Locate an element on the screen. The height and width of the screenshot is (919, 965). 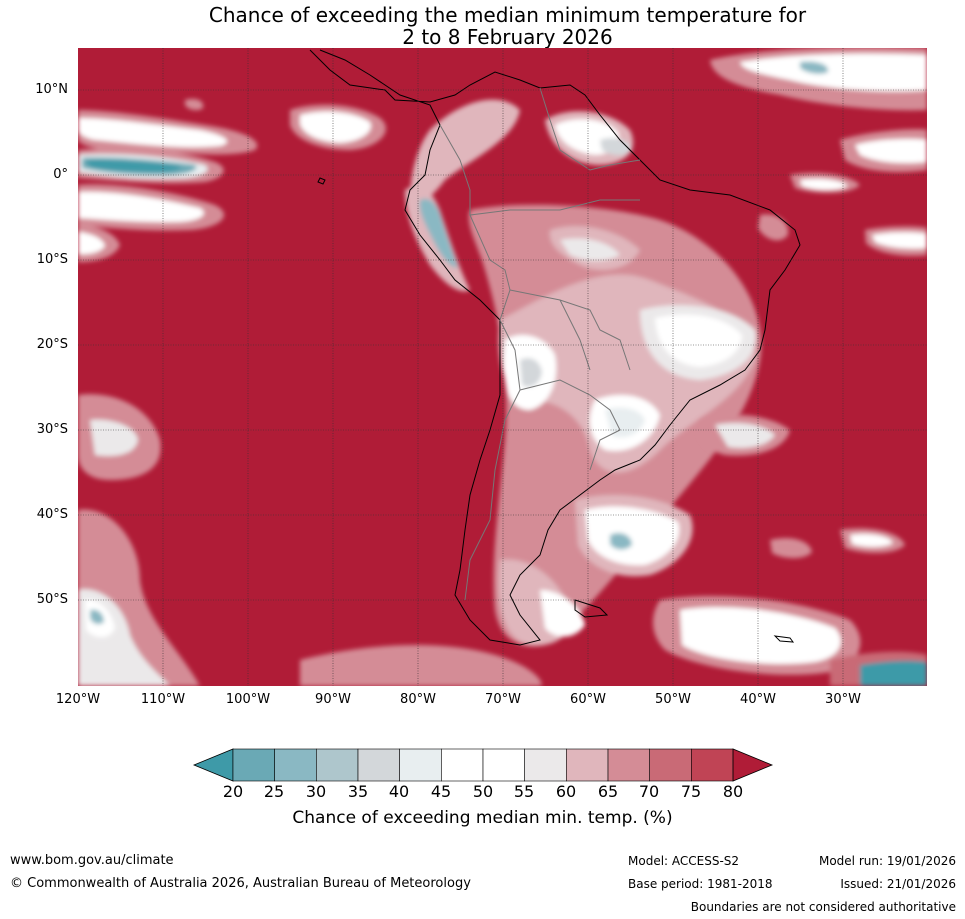
lat-label-40s: 40°S is located at coordinates (52, 514).